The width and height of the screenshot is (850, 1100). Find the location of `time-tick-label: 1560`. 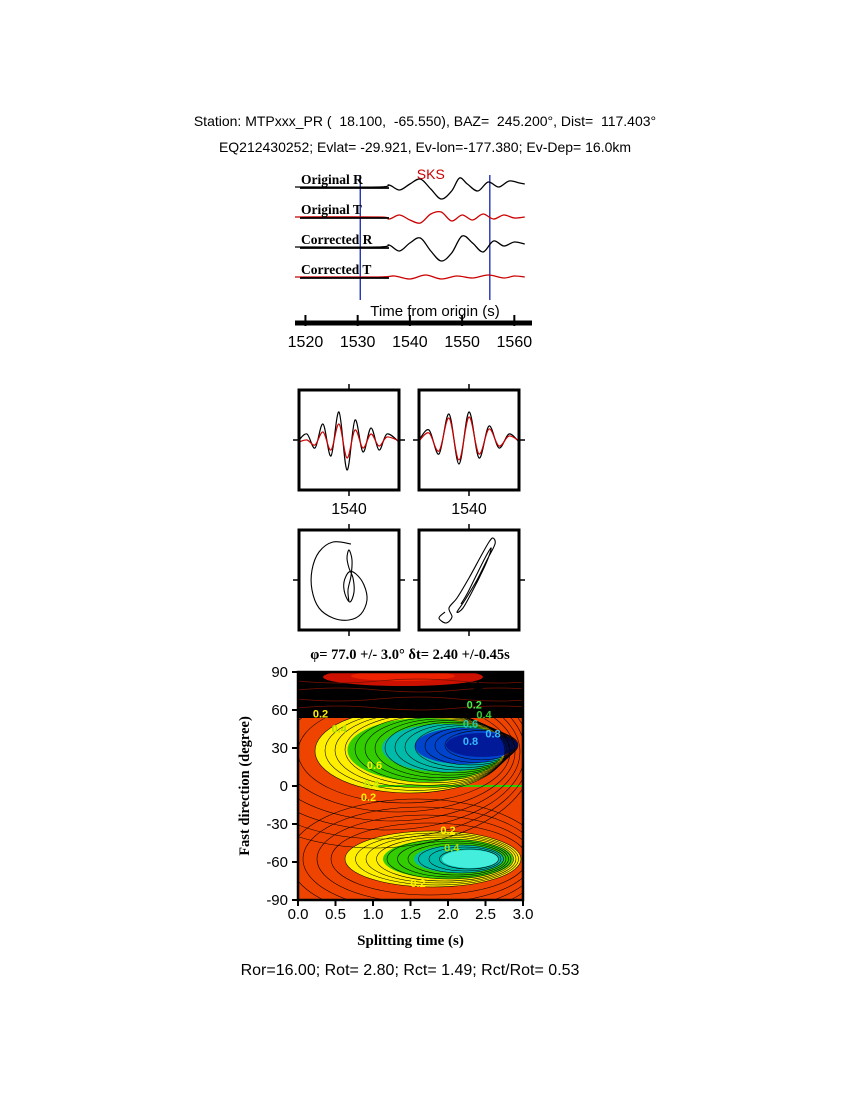

time-tick-label: 1560 is located at coordinates (515, 342).